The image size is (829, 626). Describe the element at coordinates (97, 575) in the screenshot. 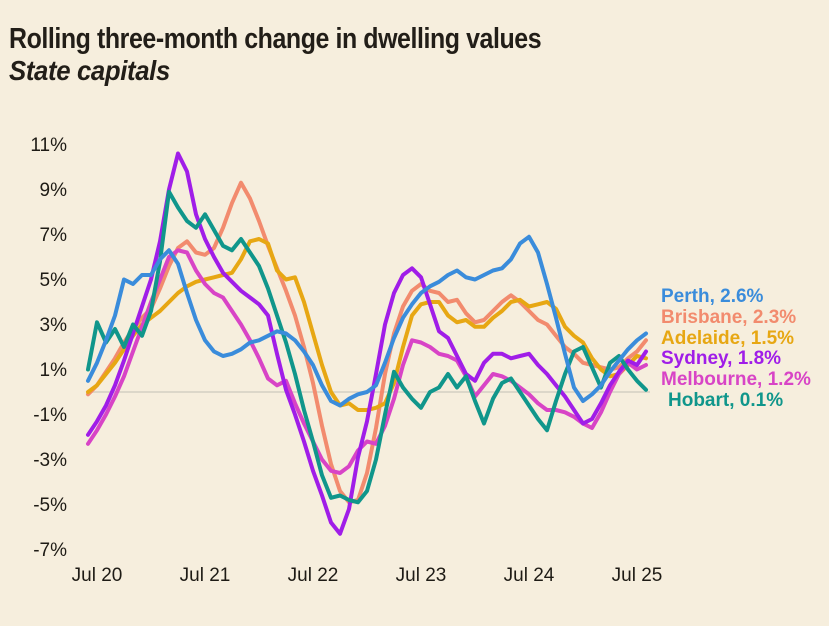

I see `x-tick-label: Jul 20` at that location.